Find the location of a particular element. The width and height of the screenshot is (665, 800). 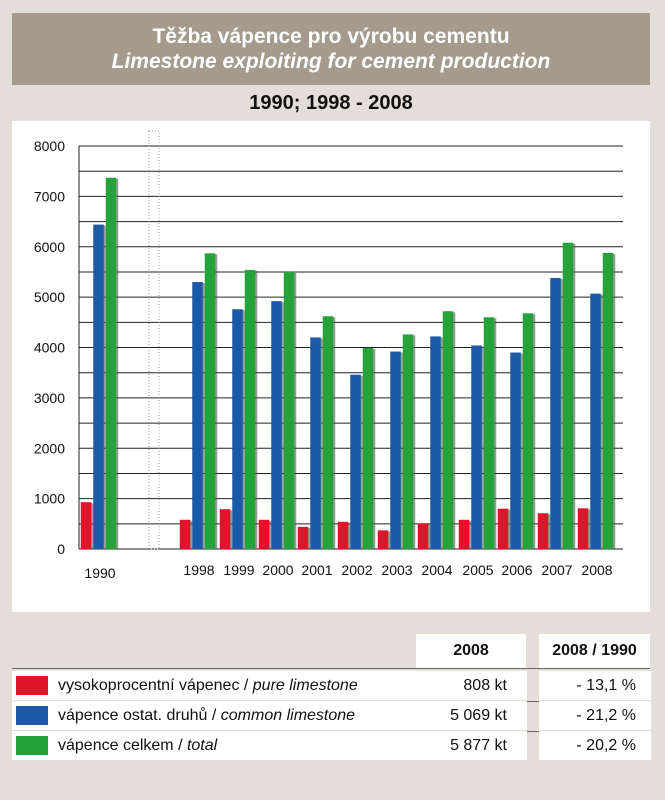

y-tick-label: 3000 is located at coordinates (49, 398).